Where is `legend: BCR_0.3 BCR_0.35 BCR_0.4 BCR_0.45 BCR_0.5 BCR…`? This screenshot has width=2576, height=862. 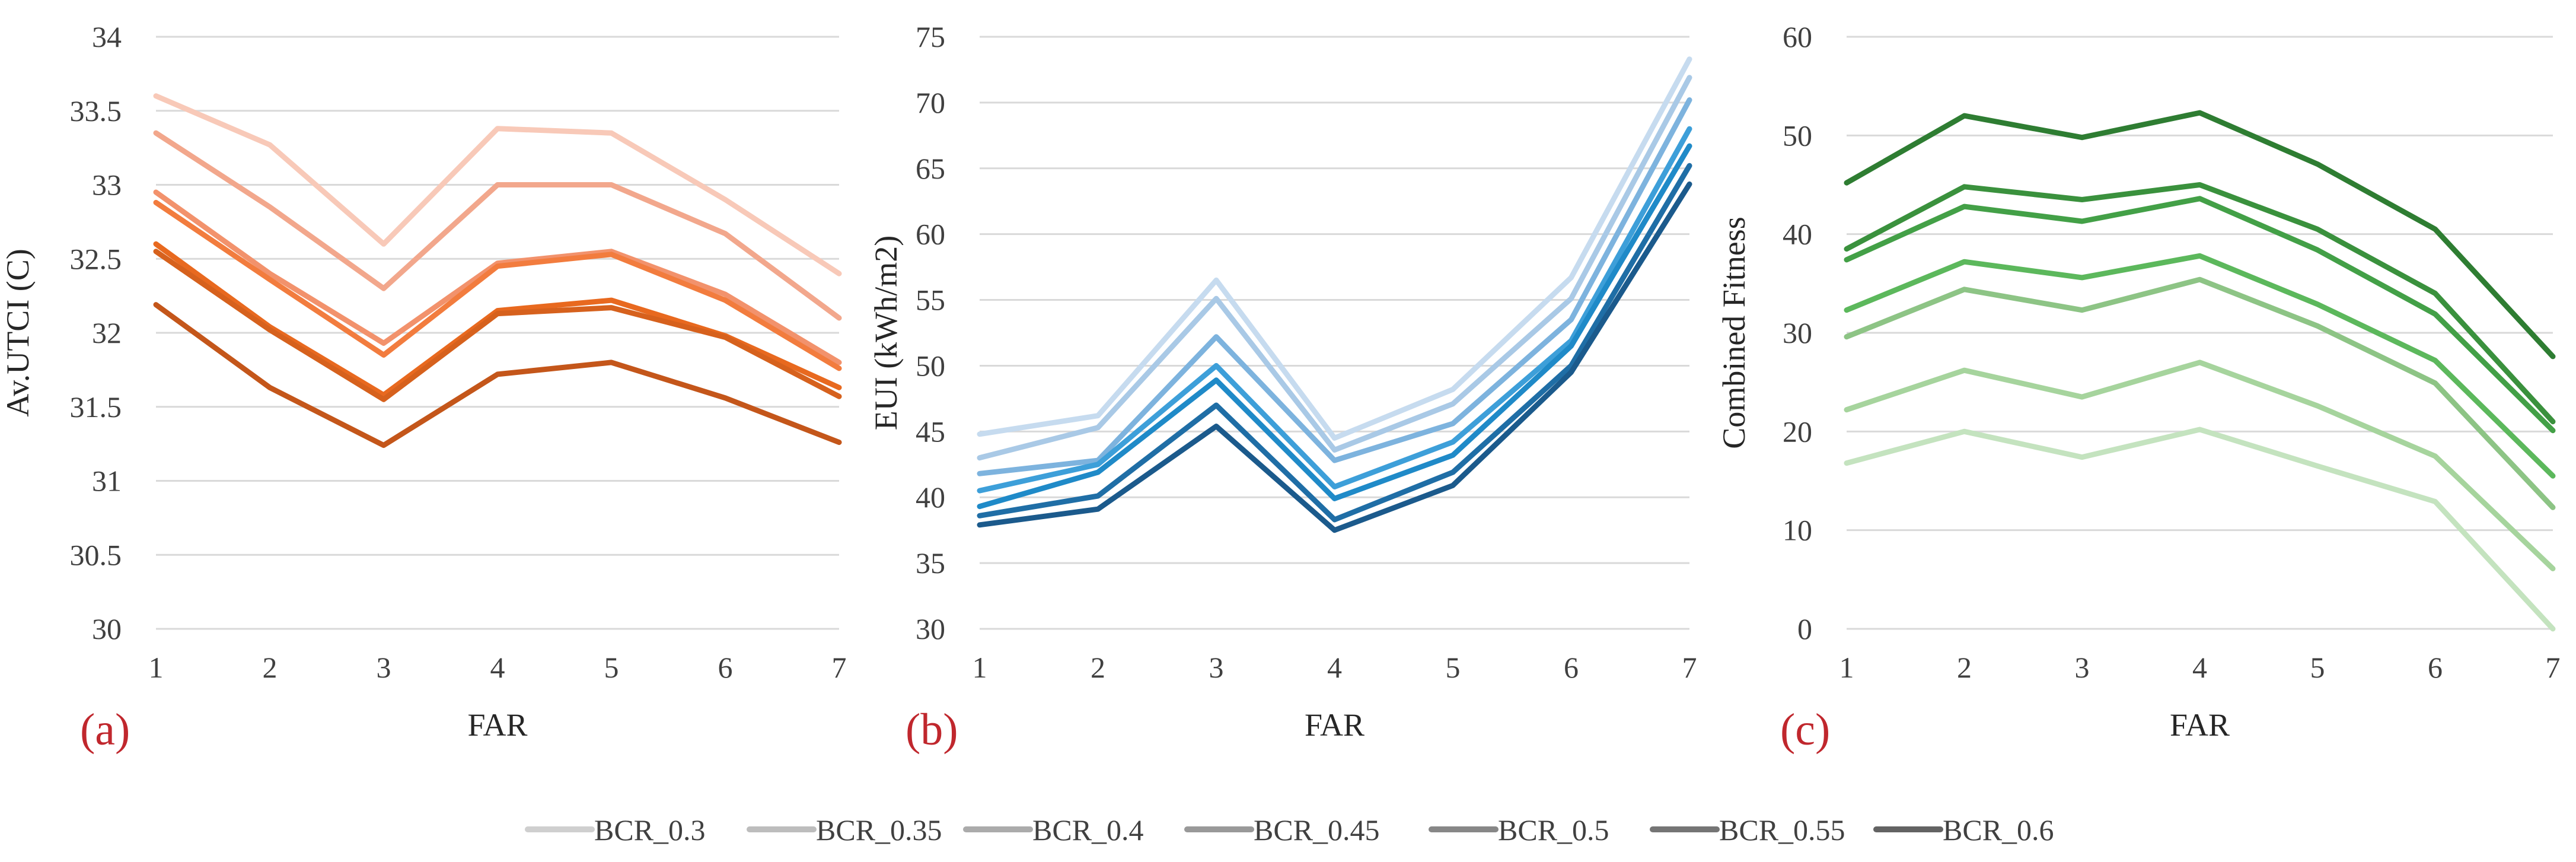 legend: BCR_0.3 BCR_0.35 BCR_0.4 BCR_0.45 BCR_0.5 BCR… is located at coordinates (1289, 830).